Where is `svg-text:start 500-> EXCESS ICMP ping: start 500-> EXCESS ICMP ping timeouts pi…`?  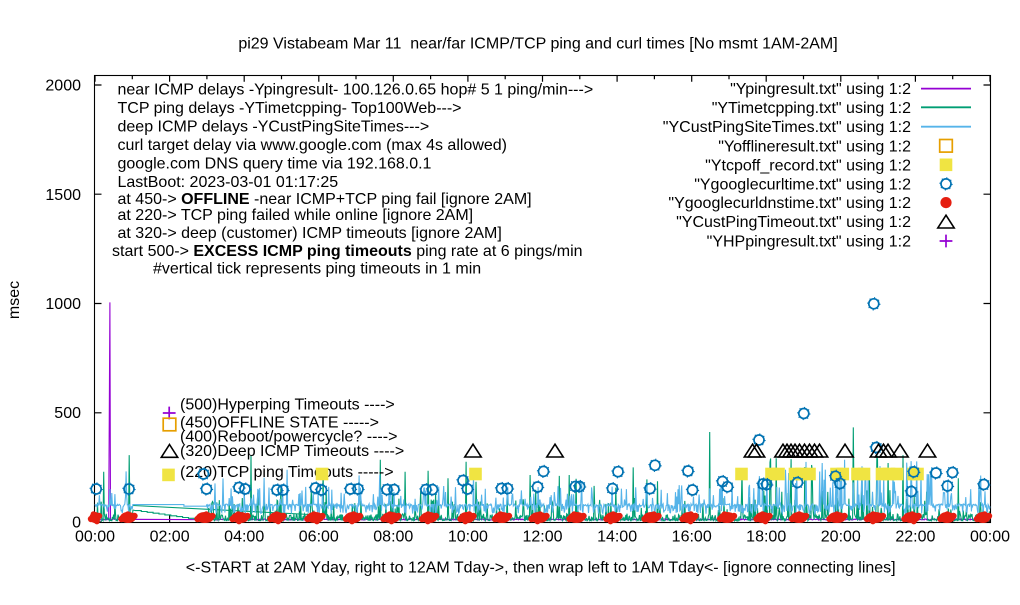 svg-text:start 500-> EXCESS ICMP ping: start 500-> EXCESS ICMP ping timeouts pi… is located at coordinates (347, 251).